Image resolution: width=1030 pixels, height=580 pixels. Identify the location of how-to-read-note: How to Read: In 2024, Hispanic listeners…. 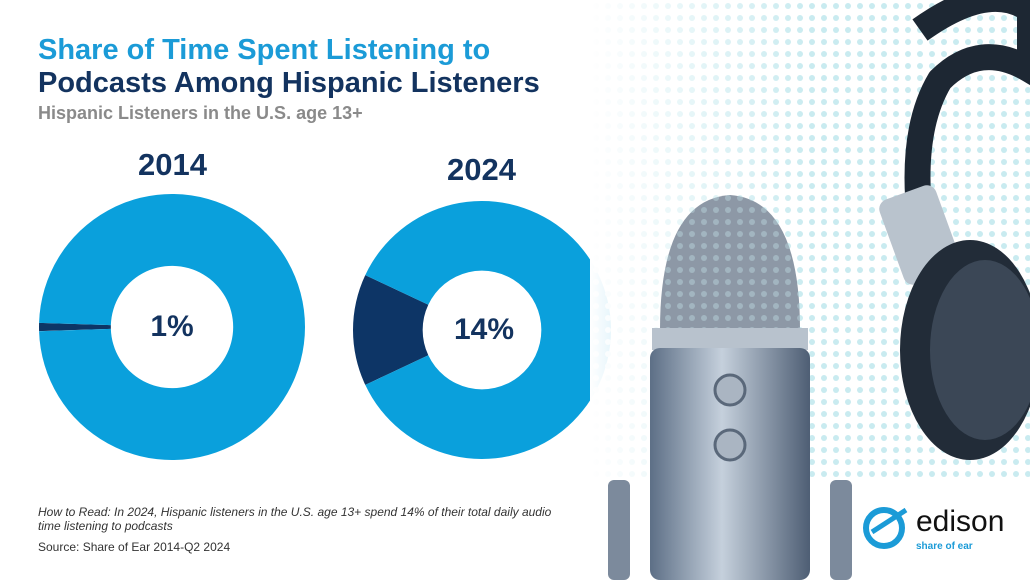
(295, 519).